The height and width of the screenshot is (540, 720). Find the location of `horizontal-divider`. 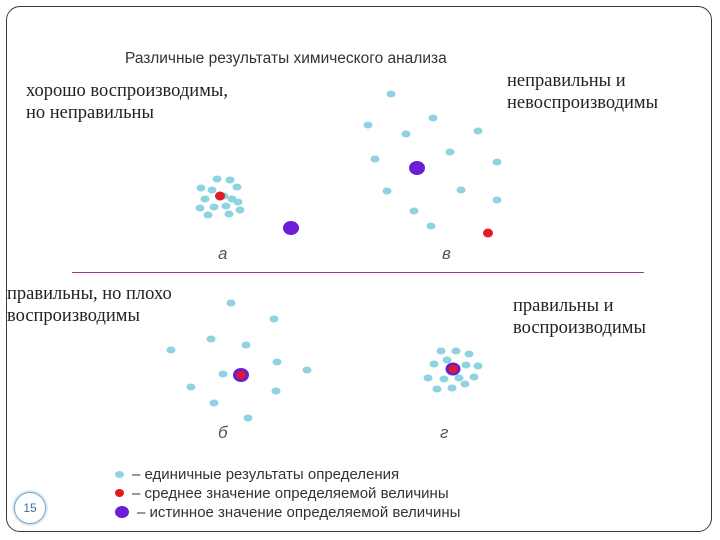

horizontal-divider is located at coordinates (358, 272).